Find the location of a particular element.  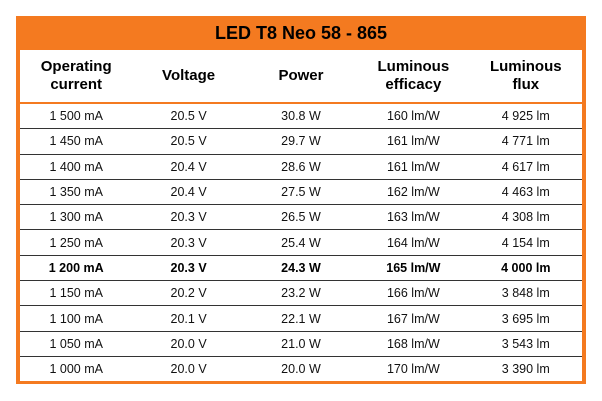

table-cell: 4 154 lm is located at coordinates (525, 242).